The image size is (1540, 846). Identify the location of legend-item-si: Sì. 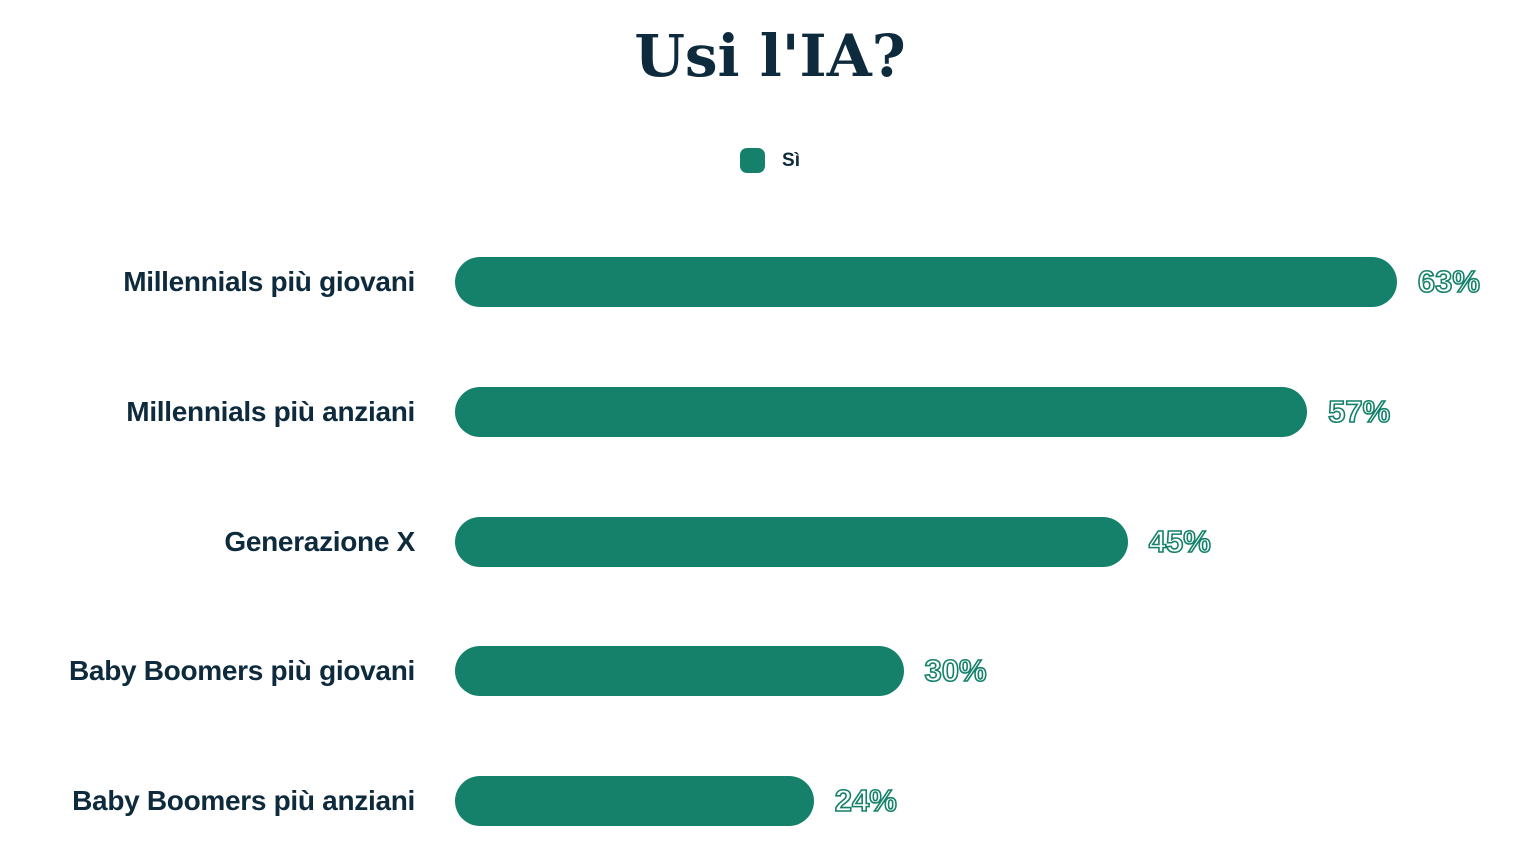
(770, 160).